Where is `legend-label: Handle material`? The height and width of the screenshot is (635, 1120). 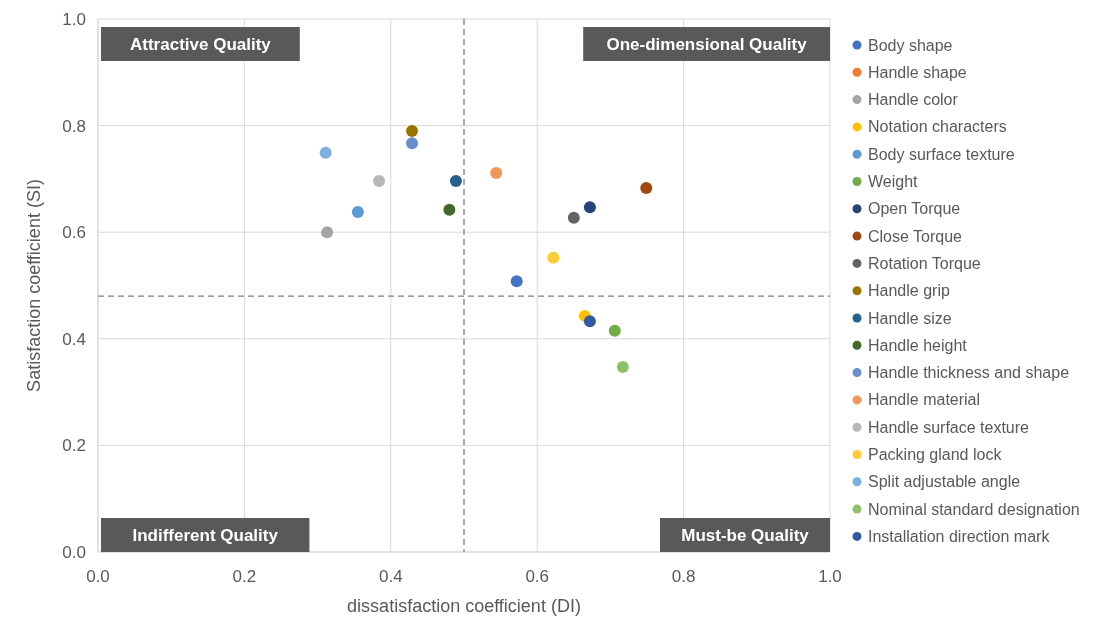 legend-label: Handle material is located at coordinates (924, 400).